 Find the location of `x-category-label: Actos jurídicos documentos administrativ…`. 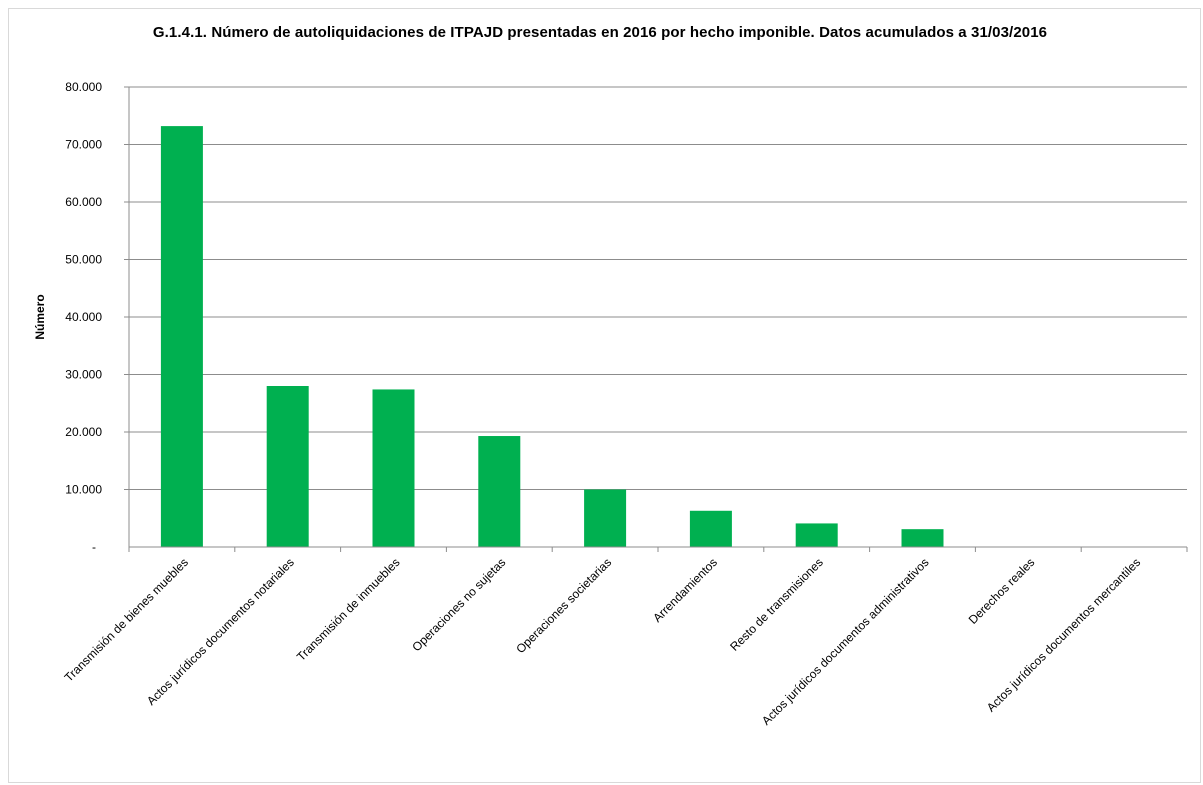

x-category-label: Actos jurídicos documentos administrativ… is located at coordinates (845, 641).